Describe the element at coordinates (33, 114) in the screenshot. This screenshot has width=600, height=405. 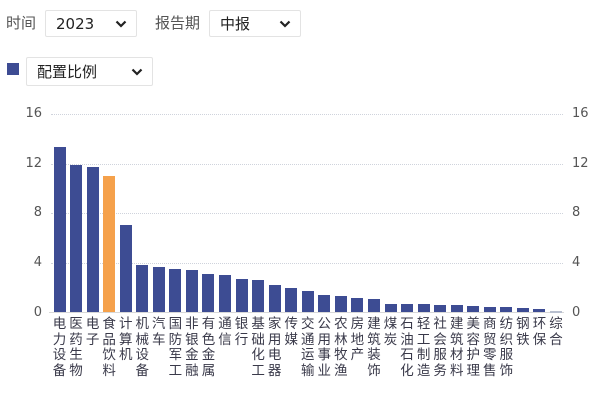
I see `y-axis-tick-left: 16` at that location.